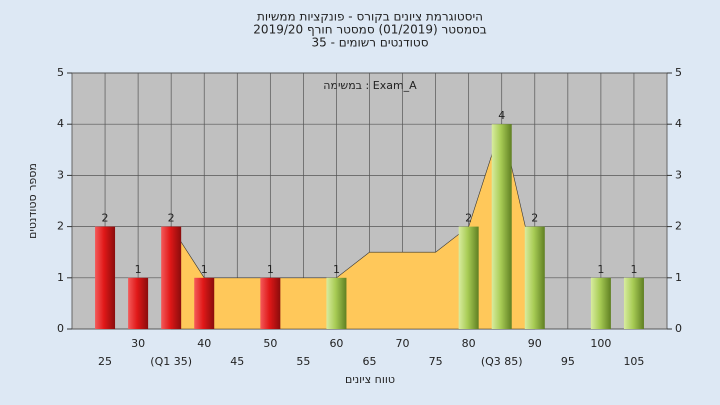  What do you see at coordinates (369, 43) in the screenshot?
I see `chart-subtitle: סטודנטים רשומים - 35` at bounding box center [369, 43].